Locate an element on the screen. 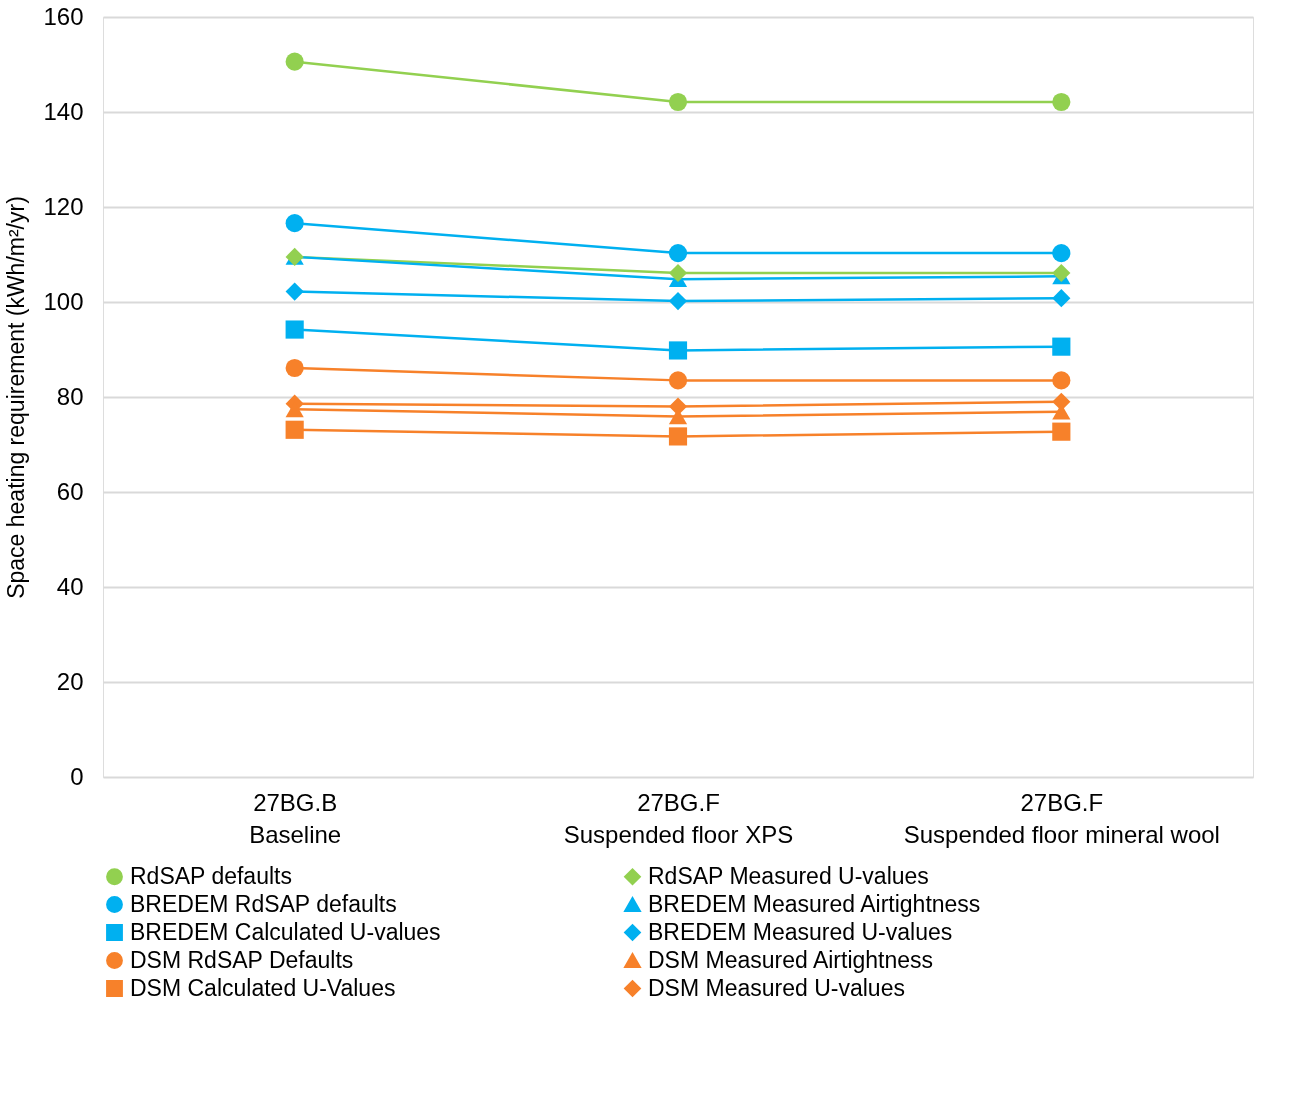 Image resolution: width=1304 pixels, height=1117 pixels. legend-label: DSM Calculated U-Values is located at coordinates (263, 987).